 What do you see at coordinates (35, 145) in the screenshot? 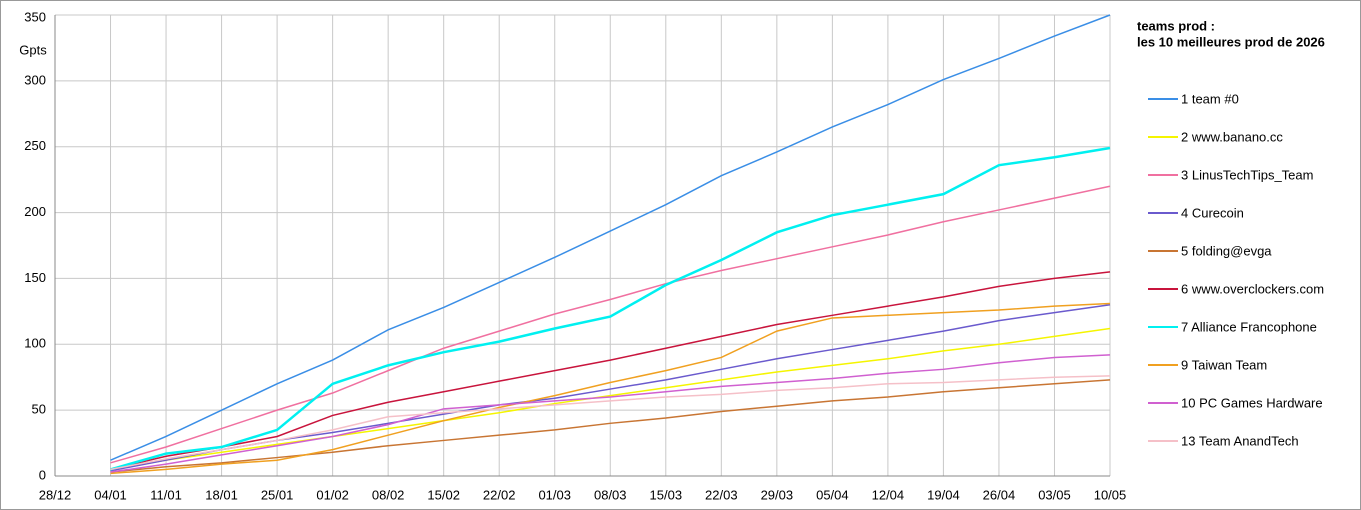
I see `y-tick-label: 250` at bounding box center [35, 145].